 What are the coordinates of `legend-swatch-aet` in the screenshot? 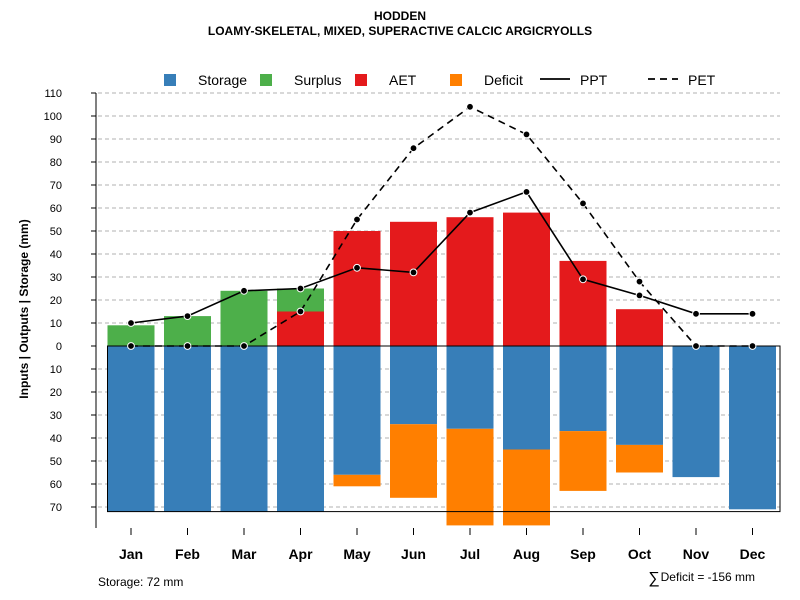 It's located at (361, 80).